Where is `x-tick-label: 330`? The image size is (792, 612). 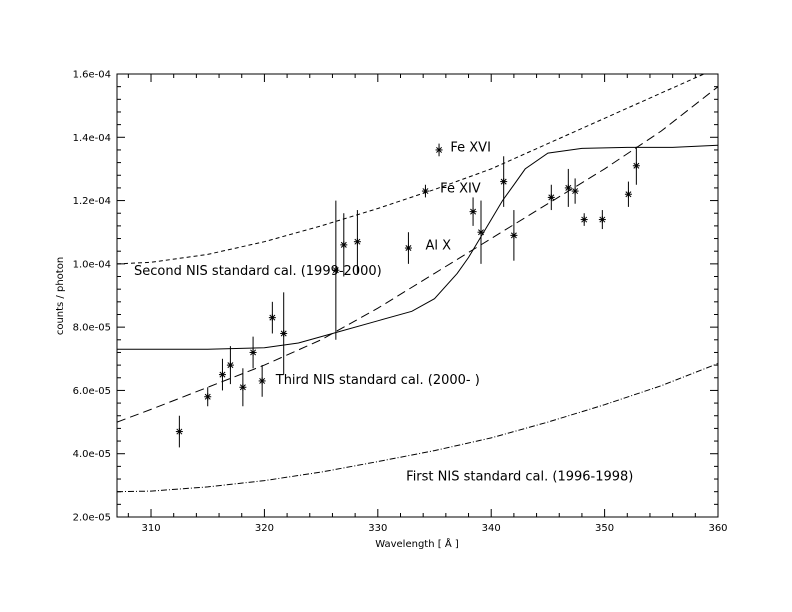 x-tick-label: 330 is located at coordinates (377, 528).